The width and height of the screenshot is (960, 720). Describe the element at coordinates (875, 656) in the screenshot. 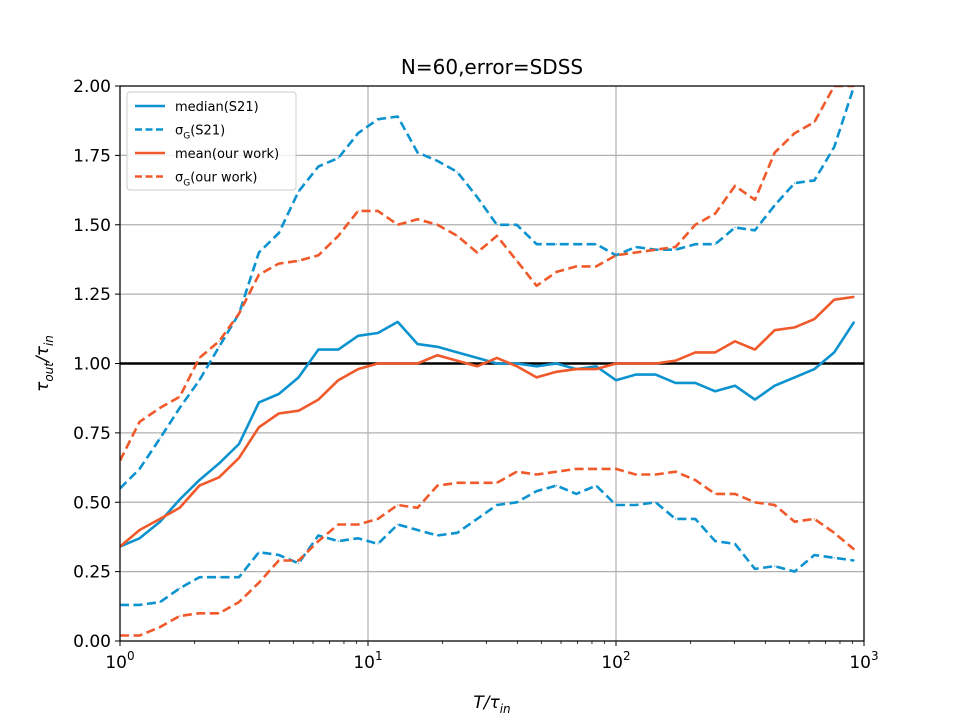

I see `x-tick-exponent: 3` at that location.